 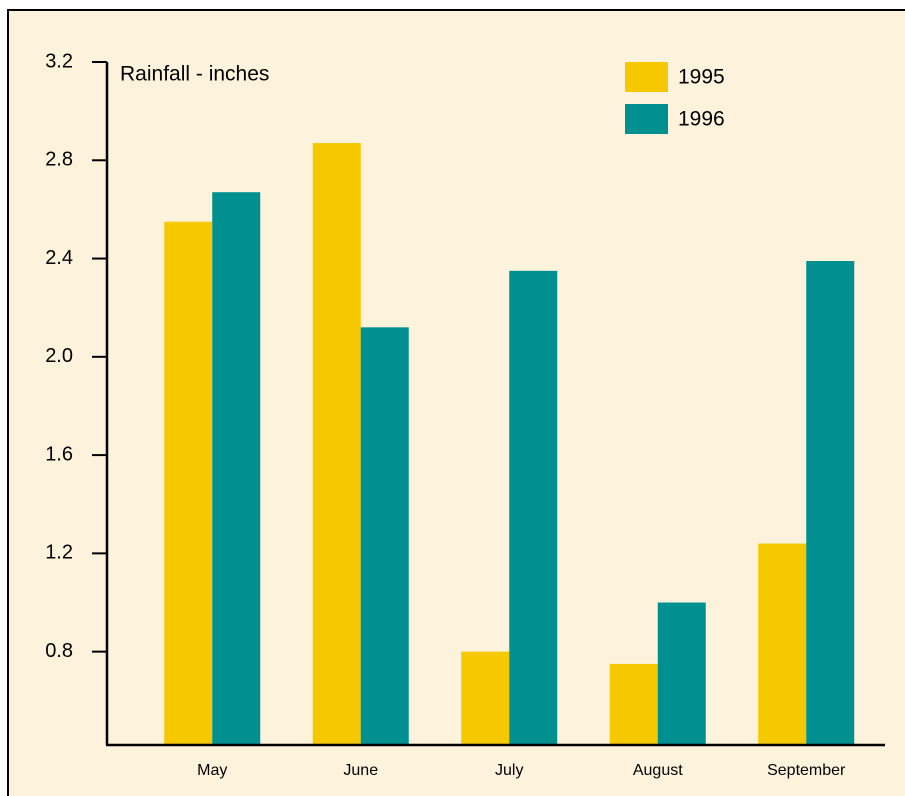 I want to click on x-tick-label: July, so click(x=509, y=770).